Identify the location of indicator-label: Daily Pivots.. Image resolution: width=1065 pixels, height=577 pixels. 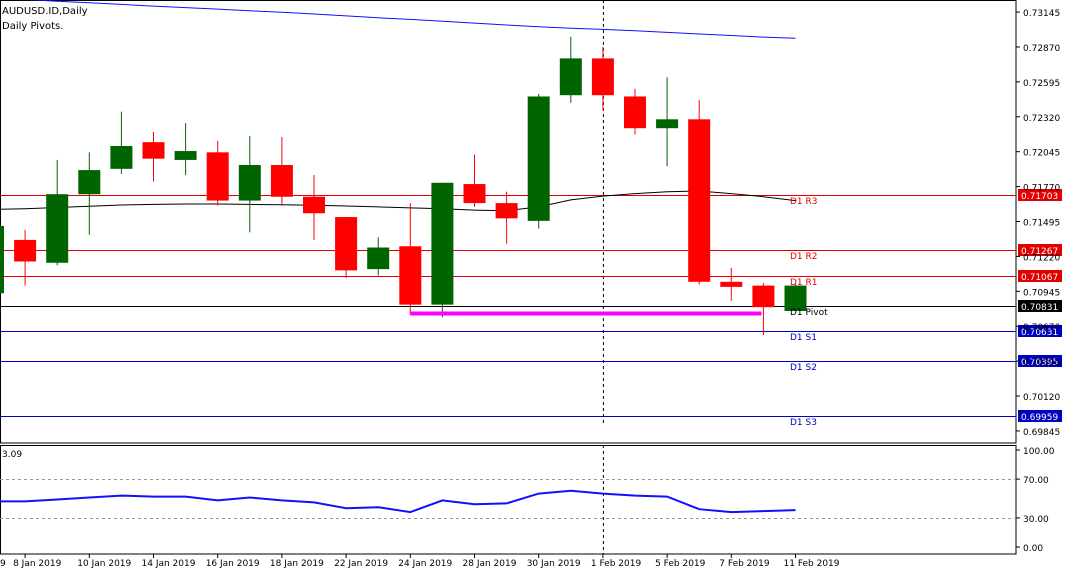
(32, 26).